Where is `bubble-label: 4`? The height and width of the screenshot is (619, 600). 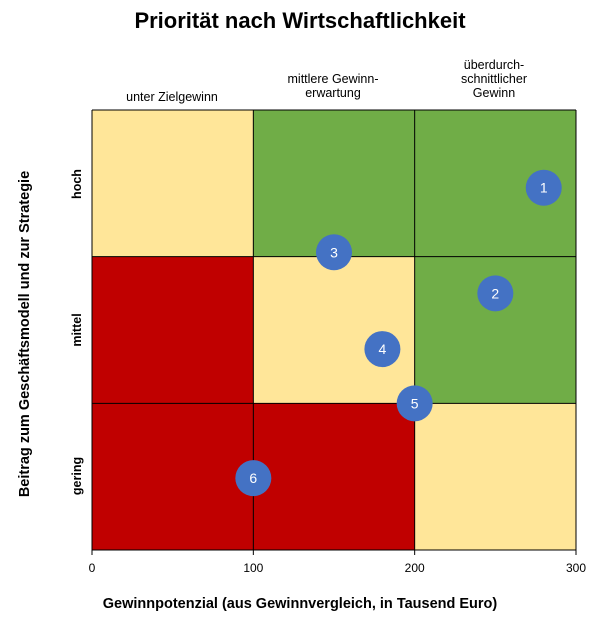 bubble-label: 4 is located at coordinates (383, 349).